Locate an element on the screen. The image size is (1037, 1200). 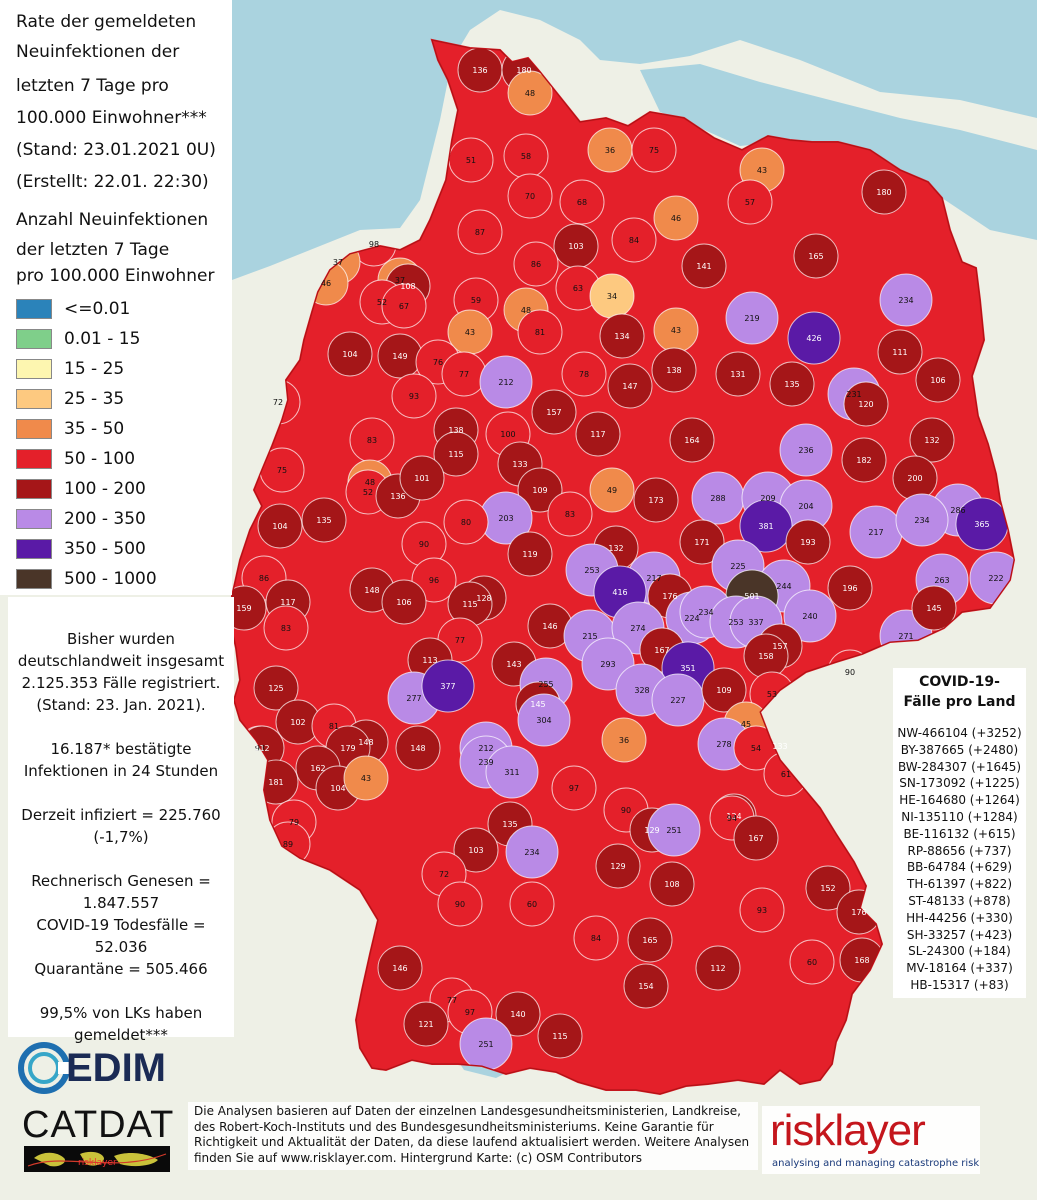
district-label: 251 is located at coordinates (485, 1044).